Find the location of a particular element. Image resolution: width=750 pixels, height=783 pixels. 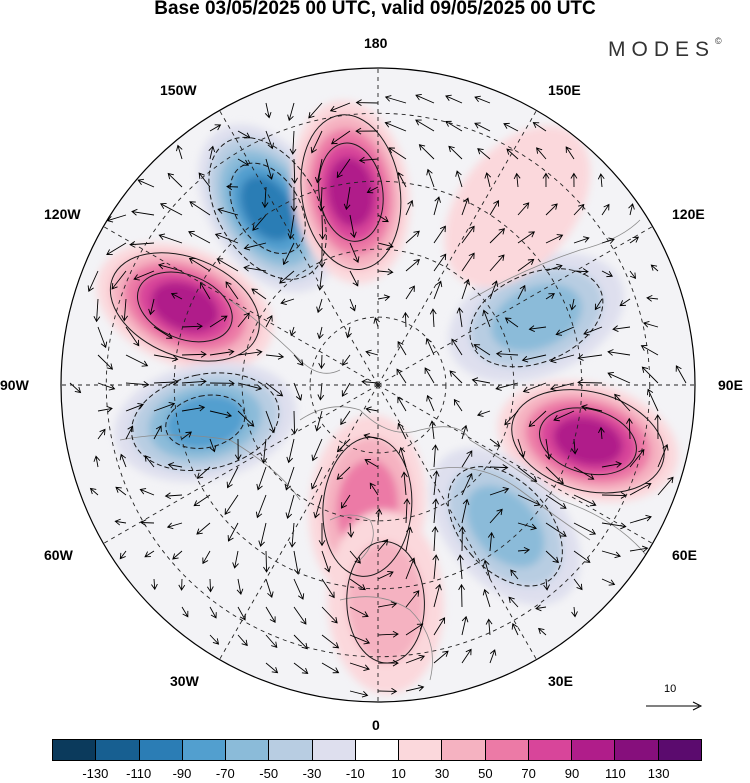

modes-logo: MODES© is located at coordinates (665, 49).